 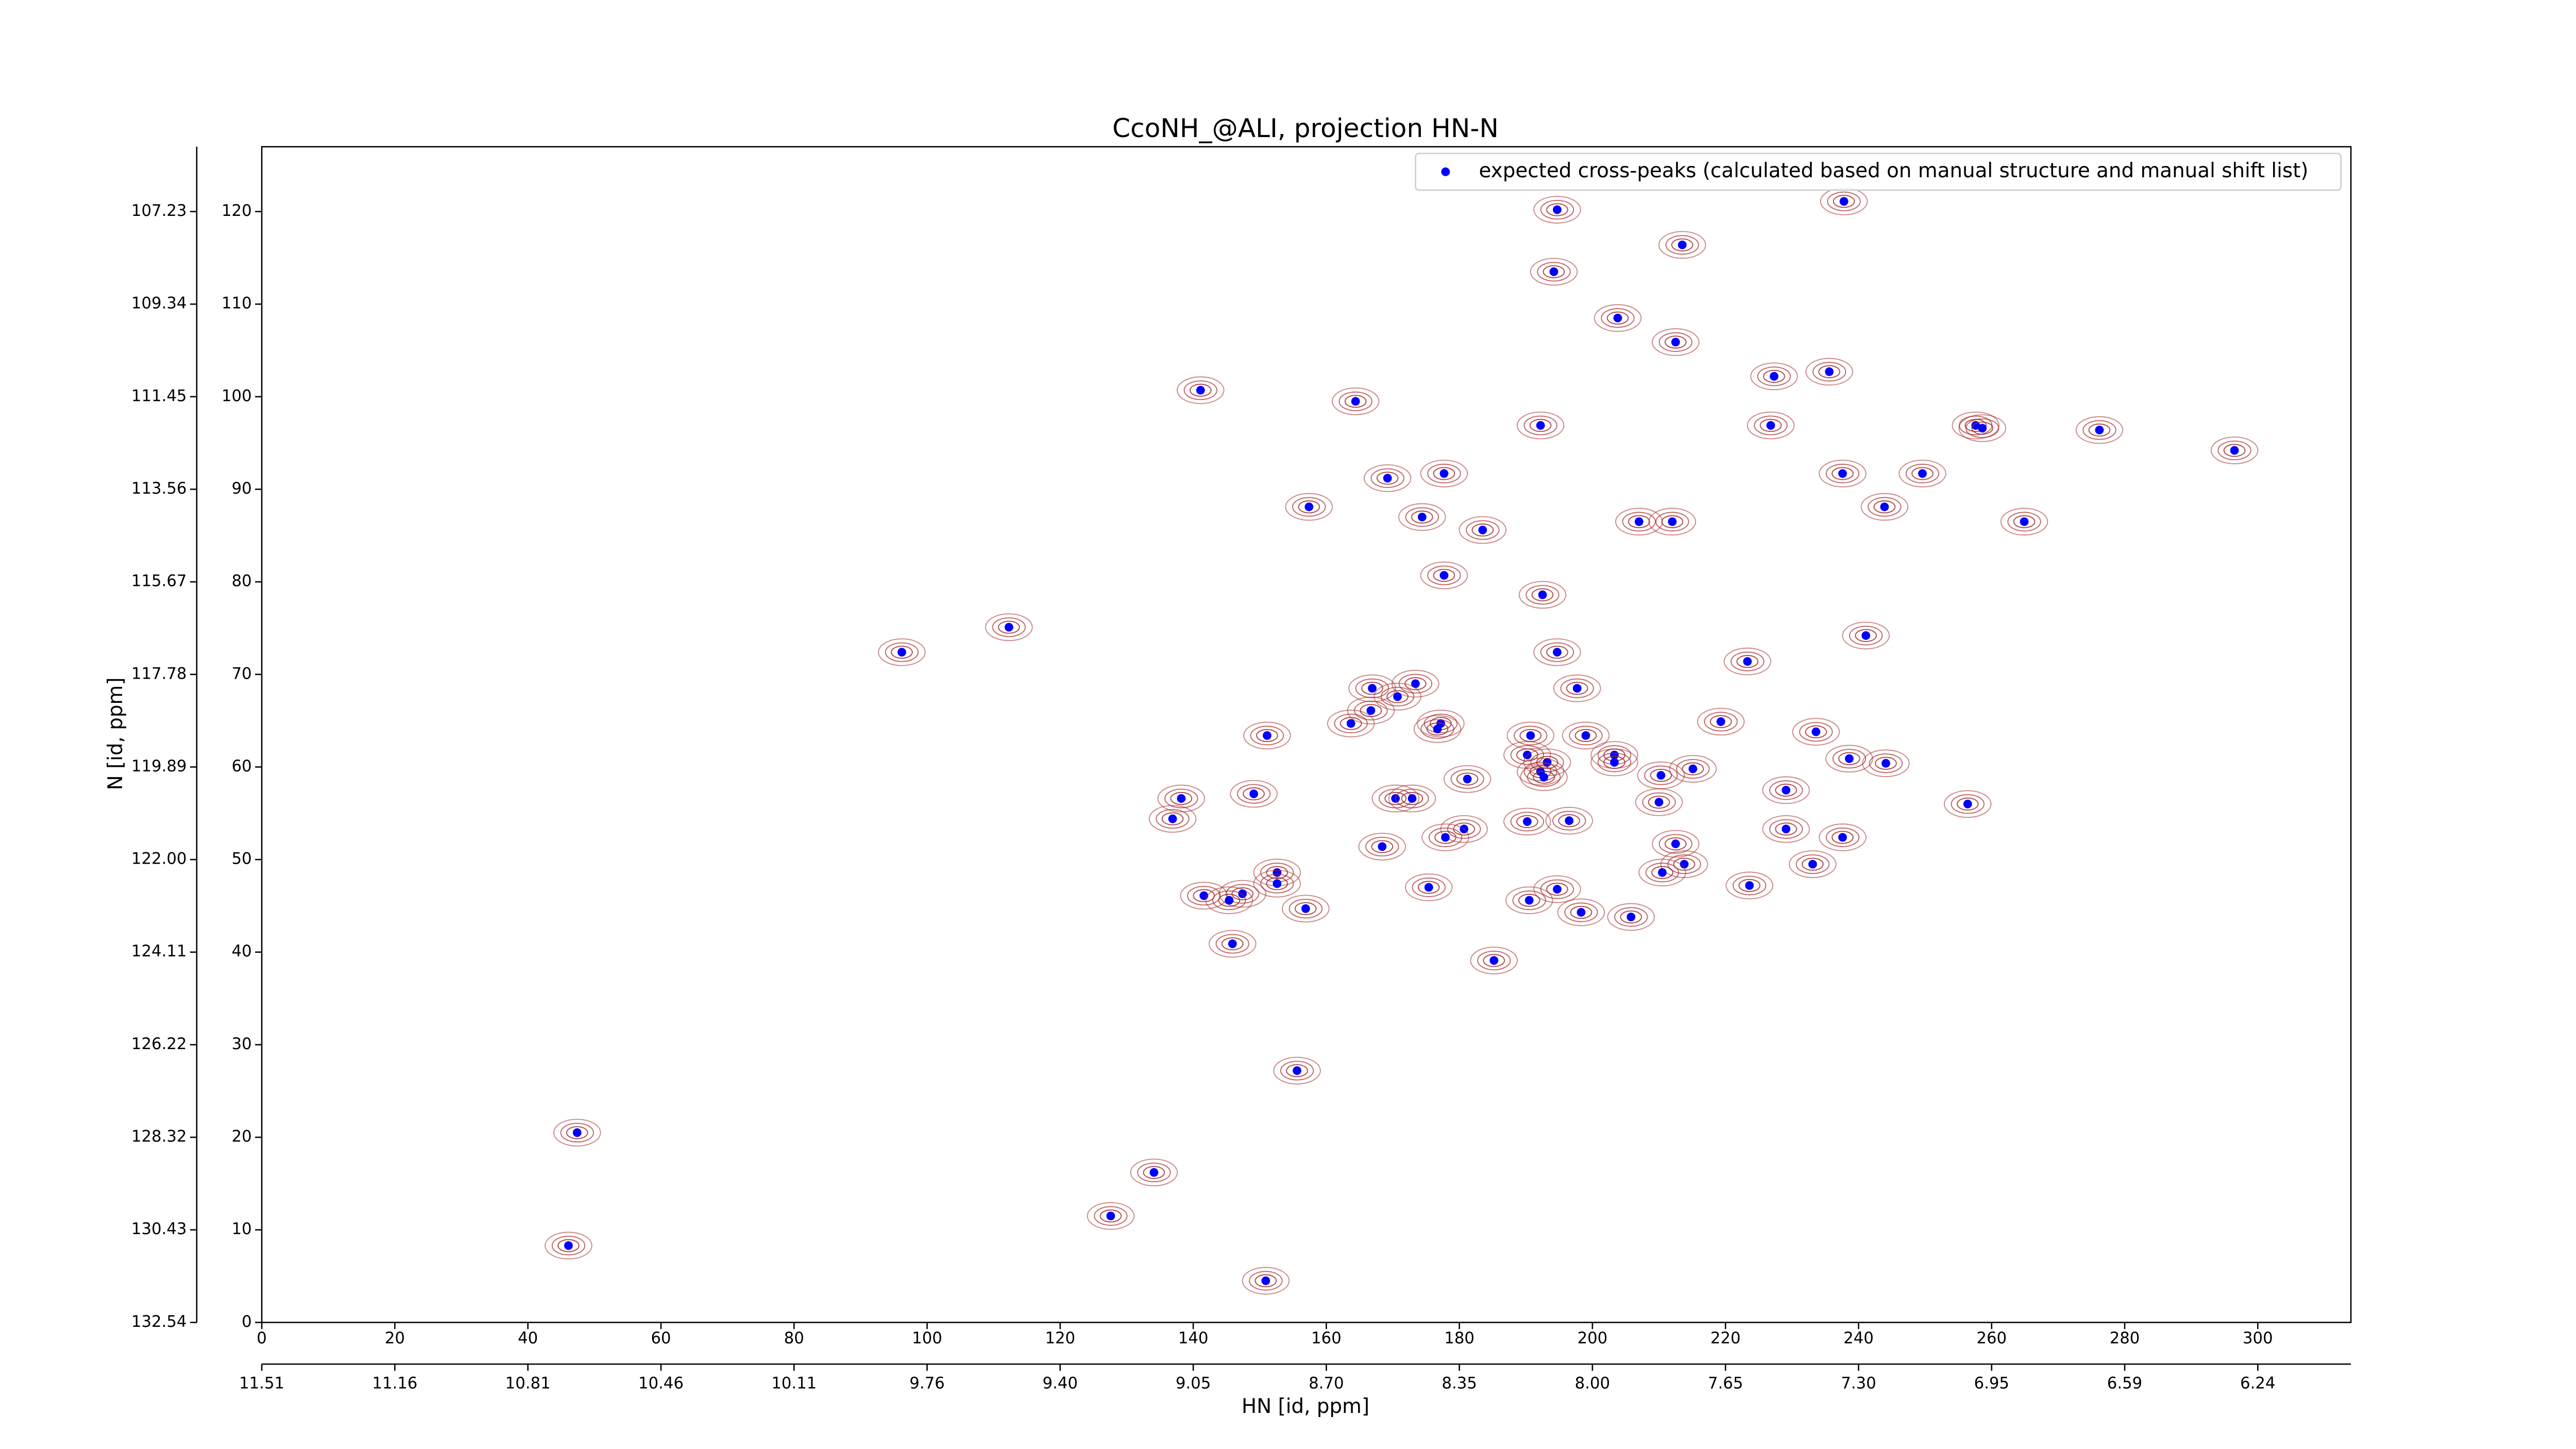 What do you see at coordinates (1726, 1383) in the screenshot?
I see `ppm-x-tick-label: 7.65` at bounding box center [1726, 1383].